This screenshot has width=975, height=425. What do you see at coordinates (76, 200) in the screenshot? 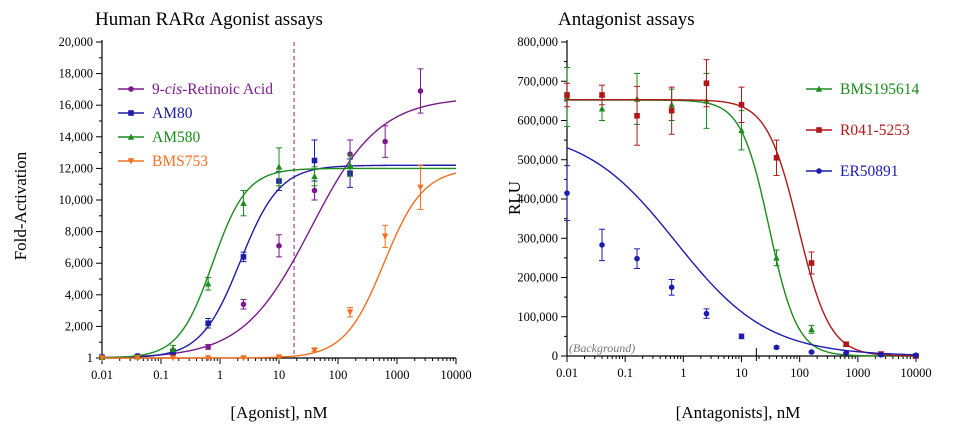
I see `agonist-y-tick-label: 10,000` at bounding box center [76, 200].